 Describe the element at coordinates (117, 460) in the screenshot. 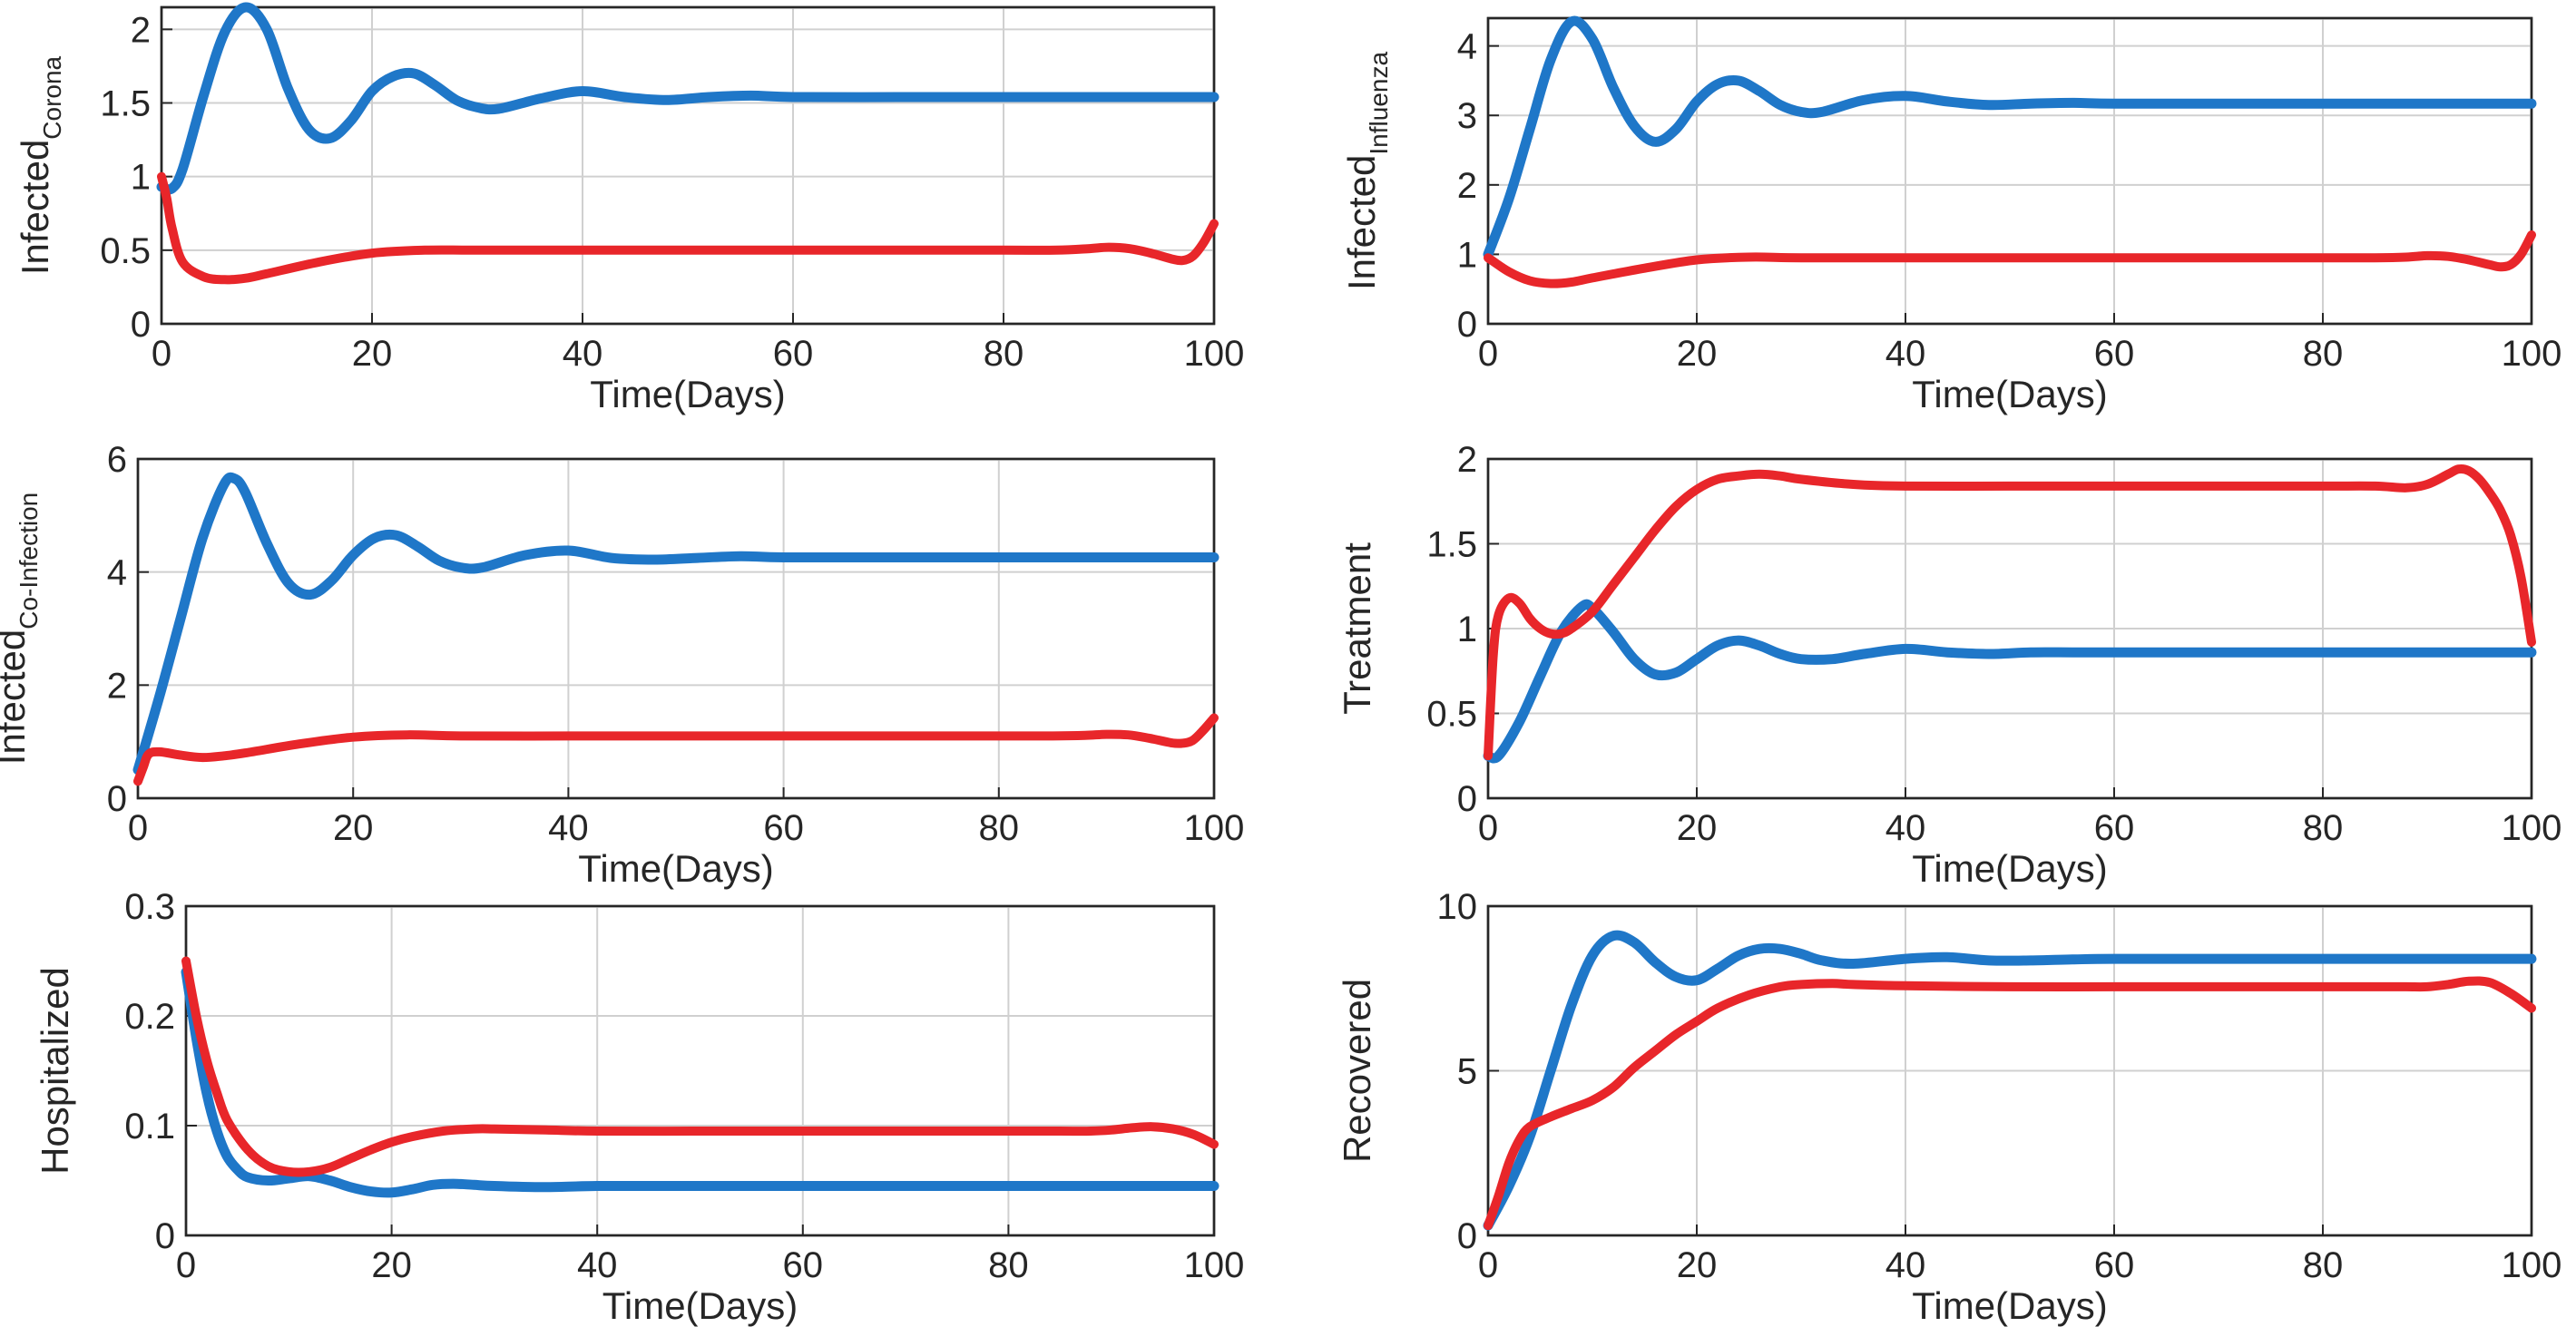

I see `y-tick-label: 6` at that location.